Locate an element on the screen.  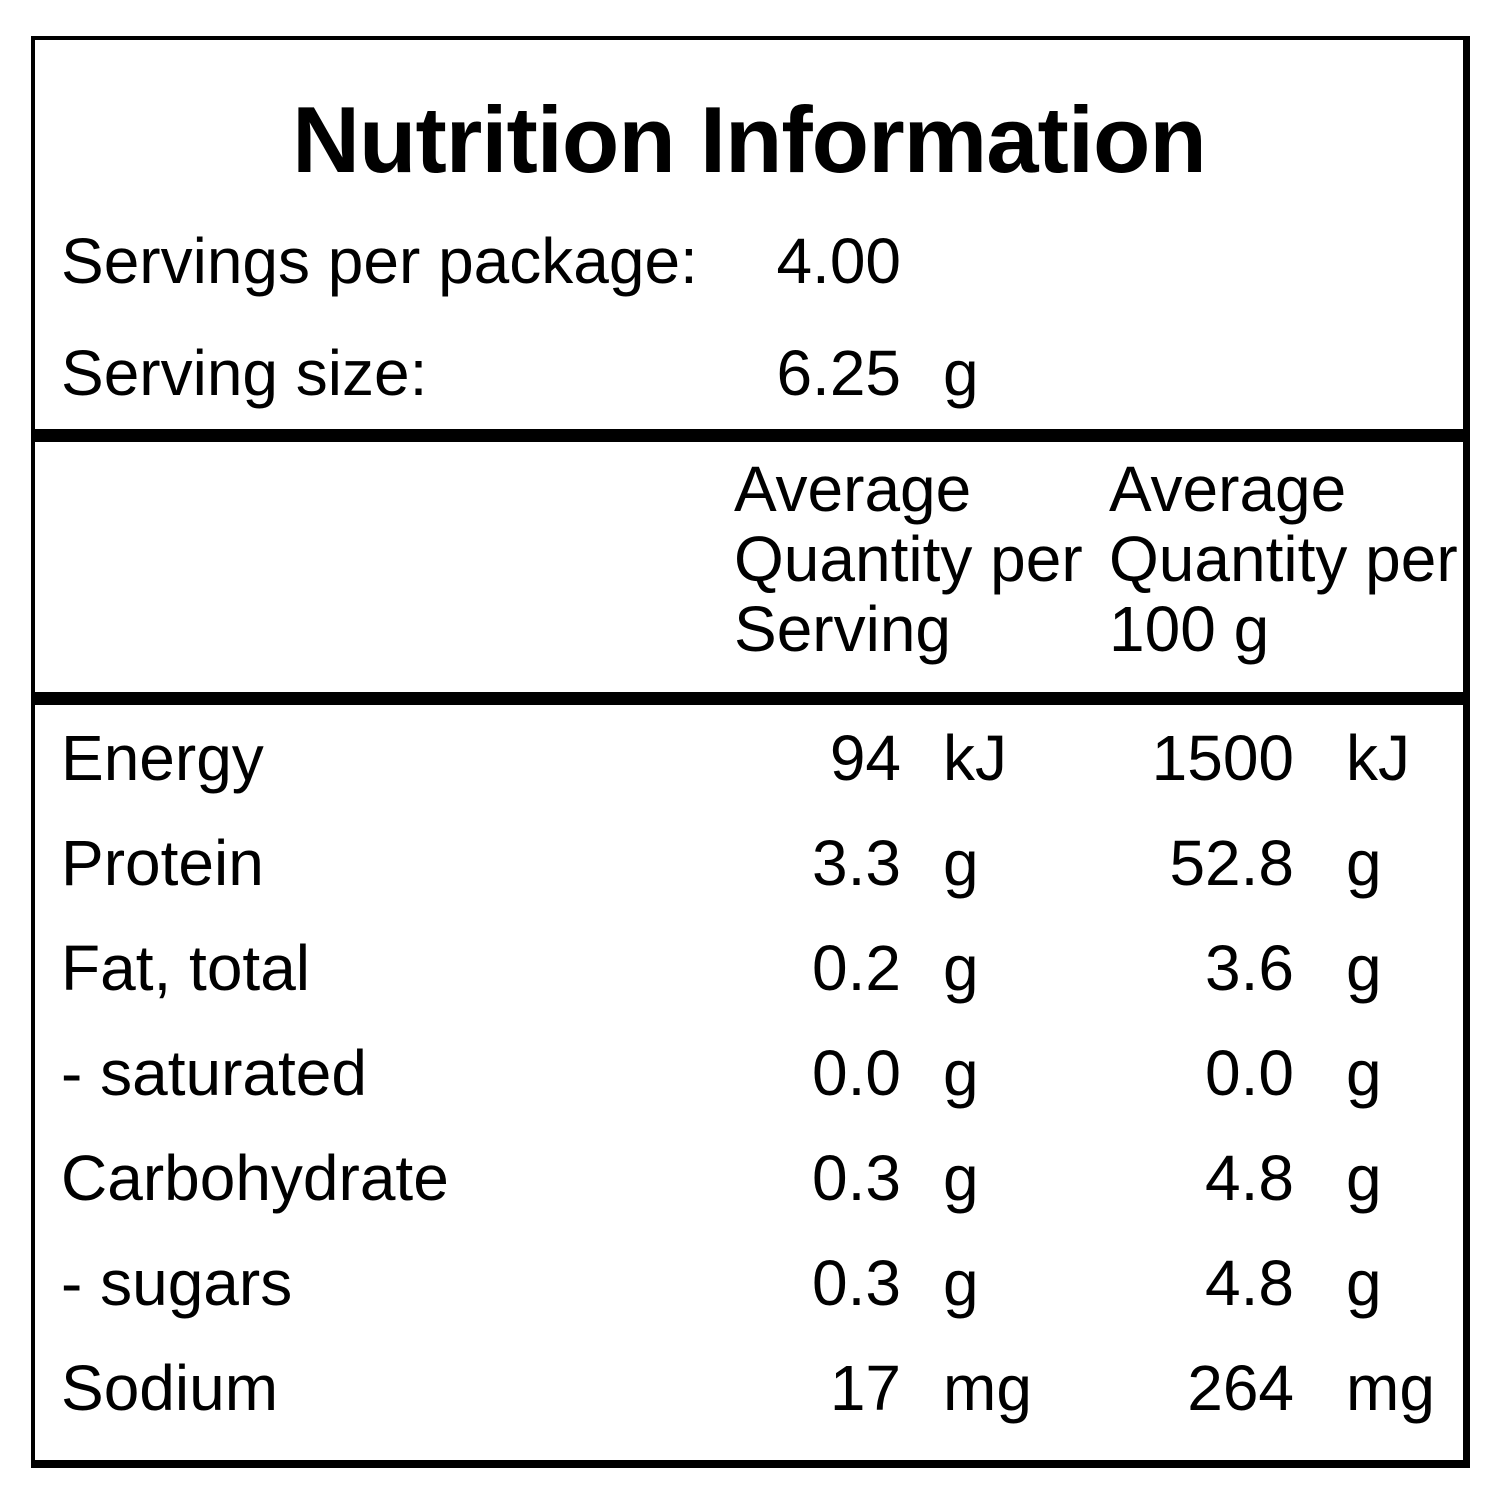
serving-info-unit: g is located at coordinates (961, 373).